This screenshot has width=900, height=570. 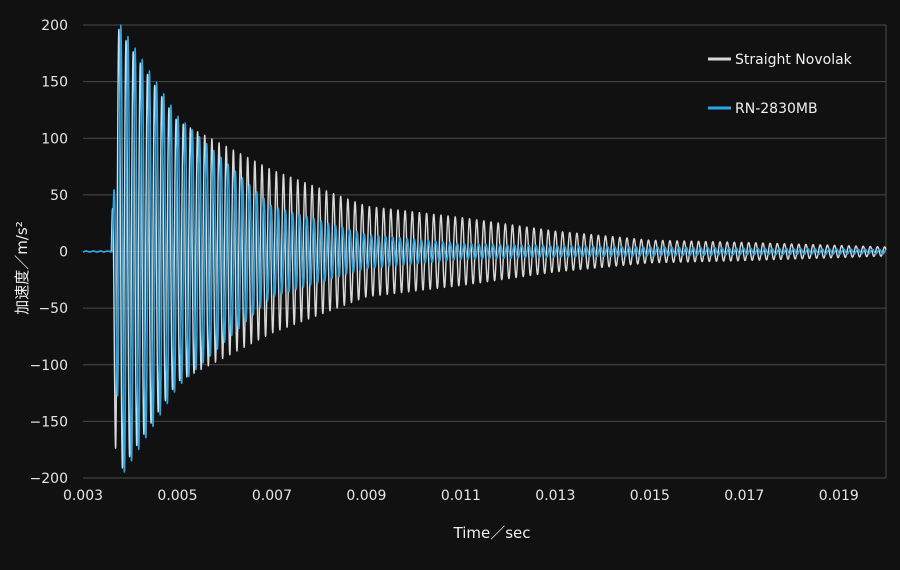 I want to click on x-tick-label: 0.019, so click(x=839, y=496).